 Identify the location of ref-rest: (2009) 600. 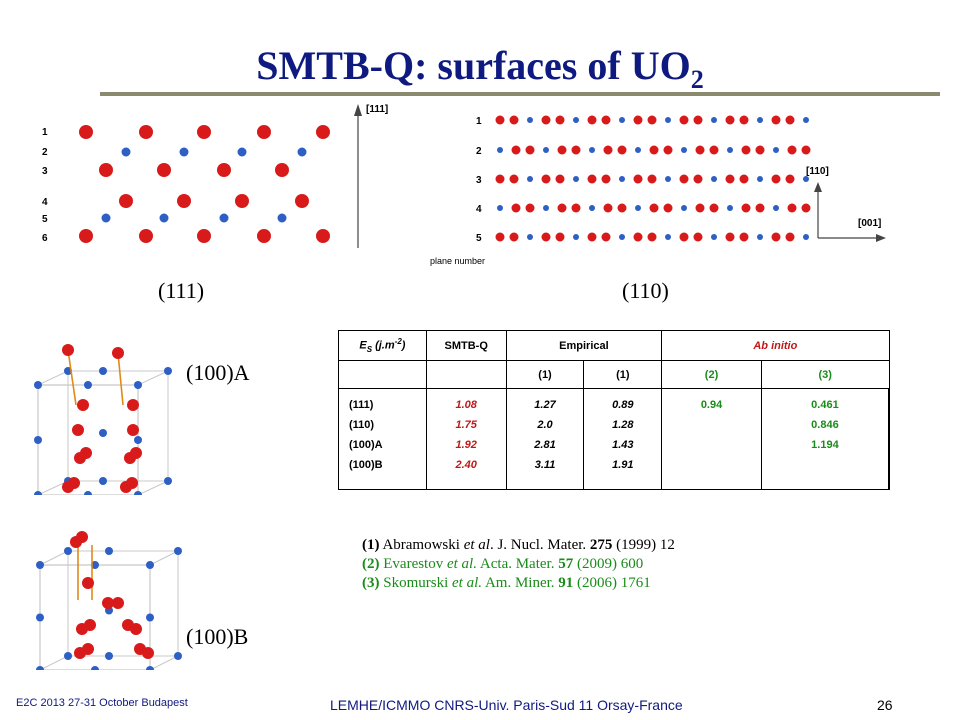
(608, 564).